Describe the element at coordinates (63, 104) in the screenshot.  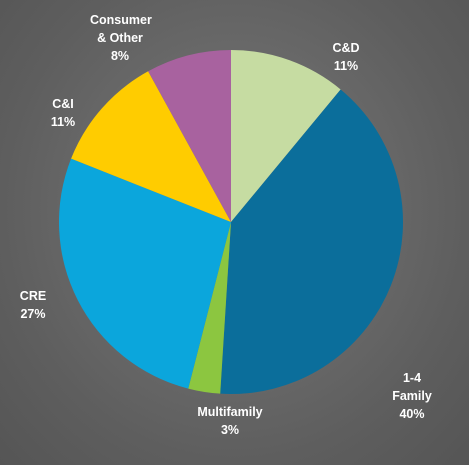
I see `category-label: C&I` at that location.